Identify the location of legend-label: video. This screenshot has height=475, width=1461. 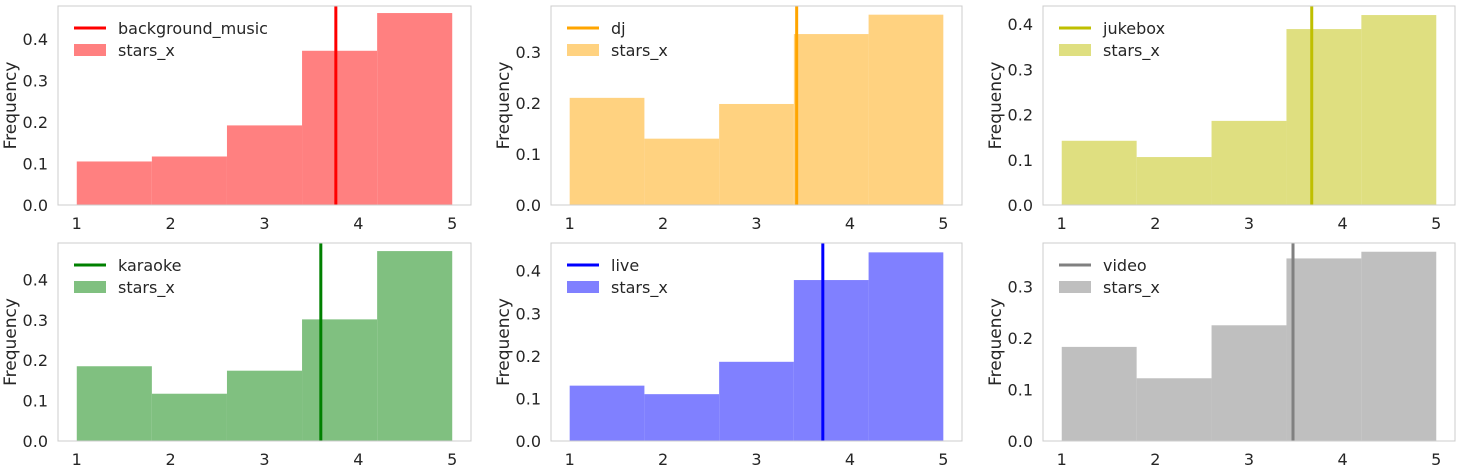
(1125, 265).